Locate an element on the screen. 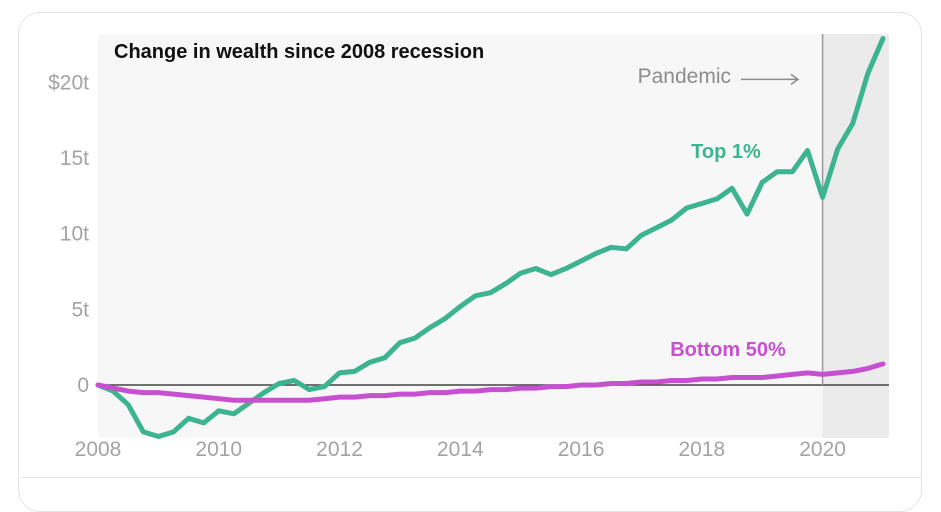 This screenshot has width=941, height=512. chart-title: Change in wealth since 2008 recession is located at coordinates (299, 52).